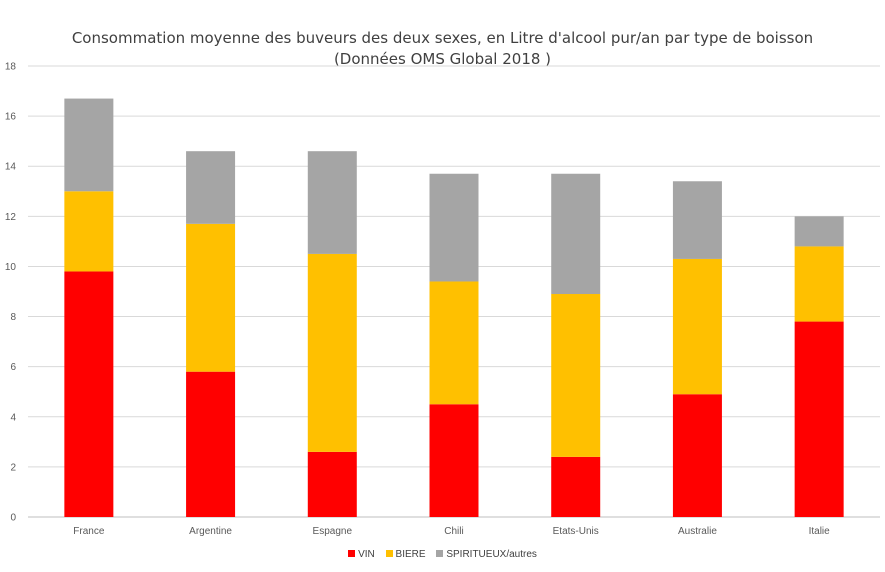  I want to click on y-tick-label-0: 0, so click(13, 518).